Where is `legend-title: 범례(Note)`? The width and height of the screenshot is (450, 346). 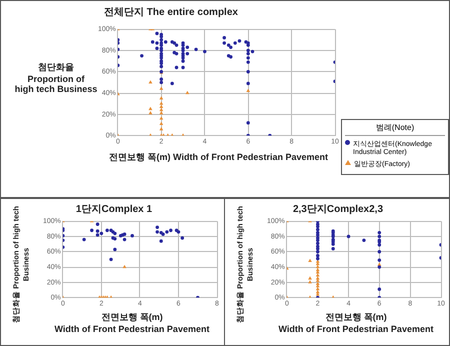 legend-title: 범례(Note) is located at coordinates (395, 129).